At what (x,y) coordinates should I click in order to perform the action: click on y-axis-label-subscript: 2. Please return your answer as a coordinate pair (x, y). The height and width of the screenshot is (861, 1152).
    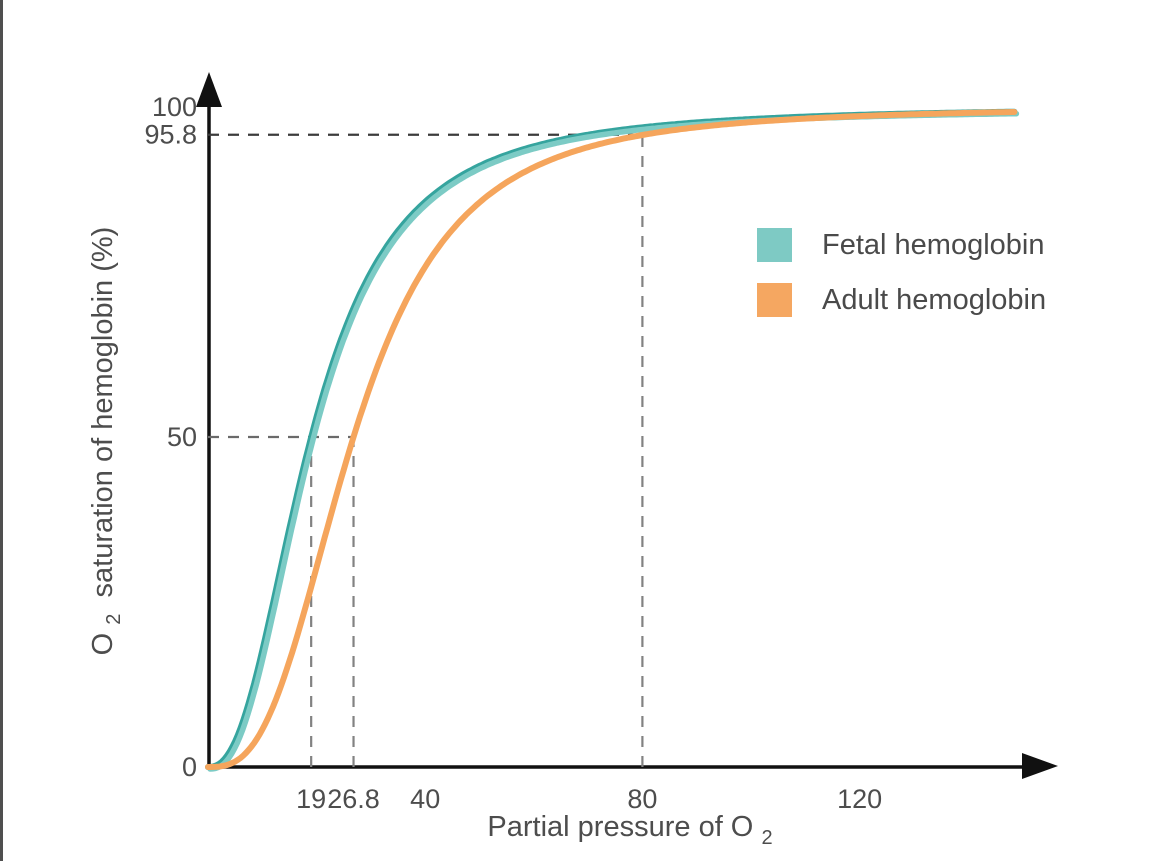
    Looking at the image, I should click on (114, 619).